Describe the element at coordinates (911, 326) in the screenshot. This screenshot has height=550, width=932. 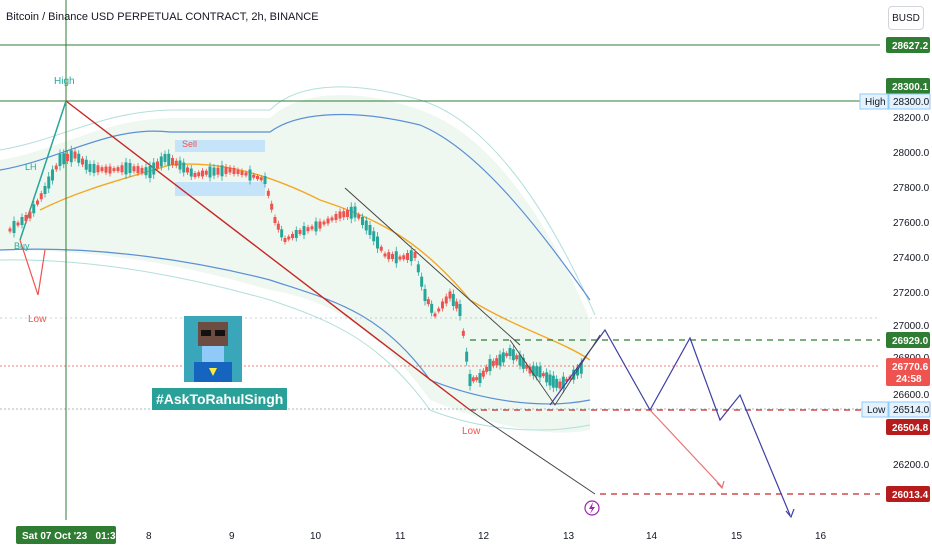
I see `price-tick: 27000.0` at that location.